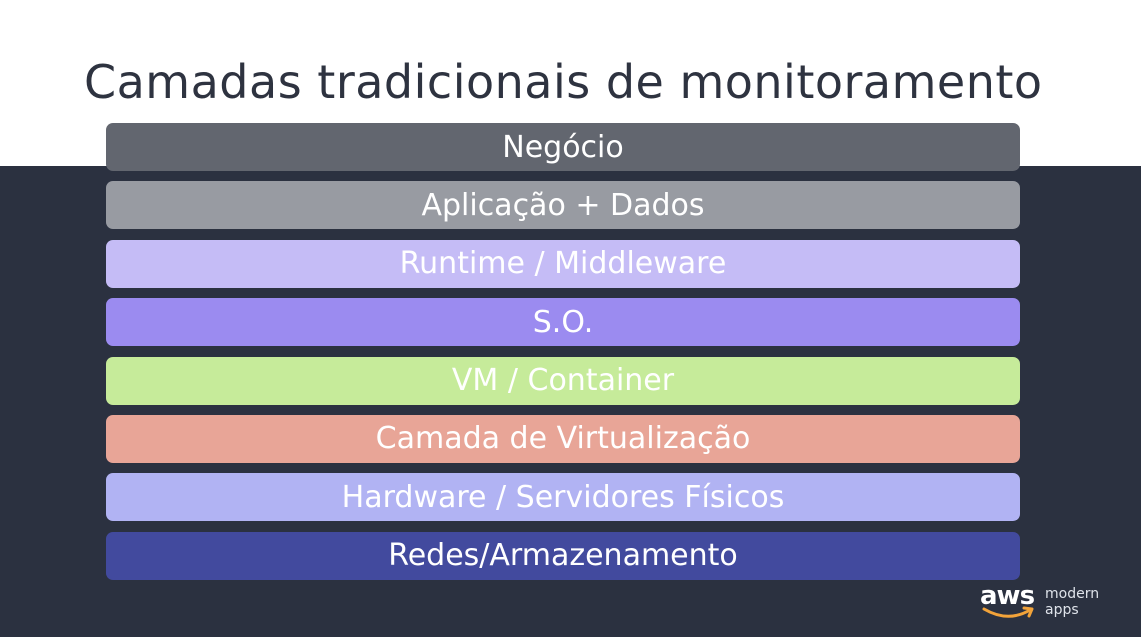  Describe the element at coordinates (1007, 596) in the screenshot. I see `aws-logo-text: aws` at that location.